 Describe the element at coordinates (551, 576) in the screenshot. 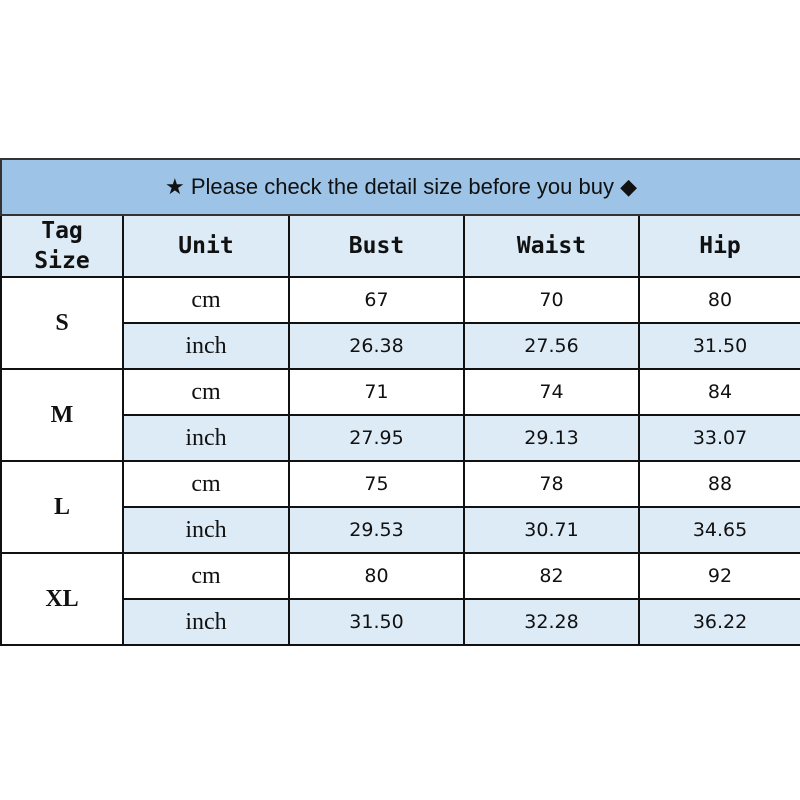

I see `waist-cell: 82` at that location.